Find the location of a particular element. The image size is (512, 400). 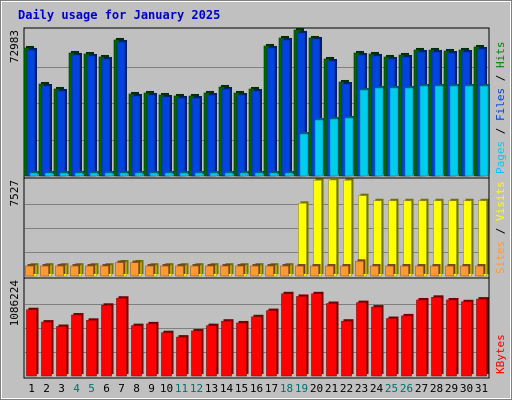

x-tick-label-day-31: 31 is located at coordinates (481, 388).